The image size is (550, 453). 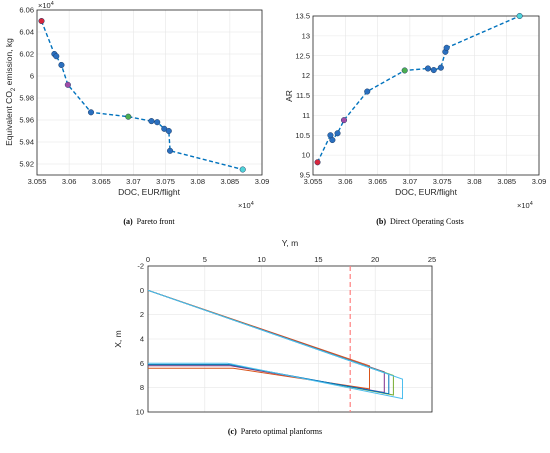 What do you see at coordinates (148, 259) in the screenshot?
I see `x-tick-label: 0` at bounding box center [148, 259].